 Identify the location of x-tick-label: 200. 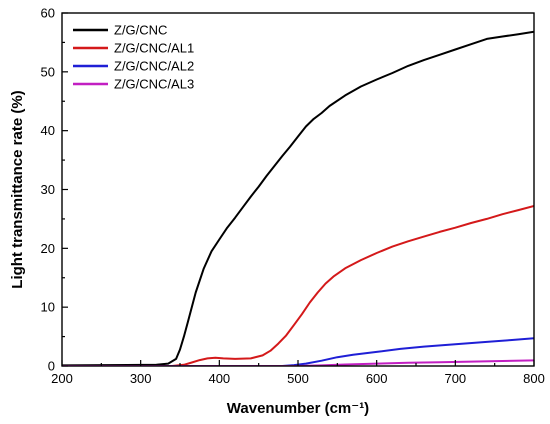
(62, 378).